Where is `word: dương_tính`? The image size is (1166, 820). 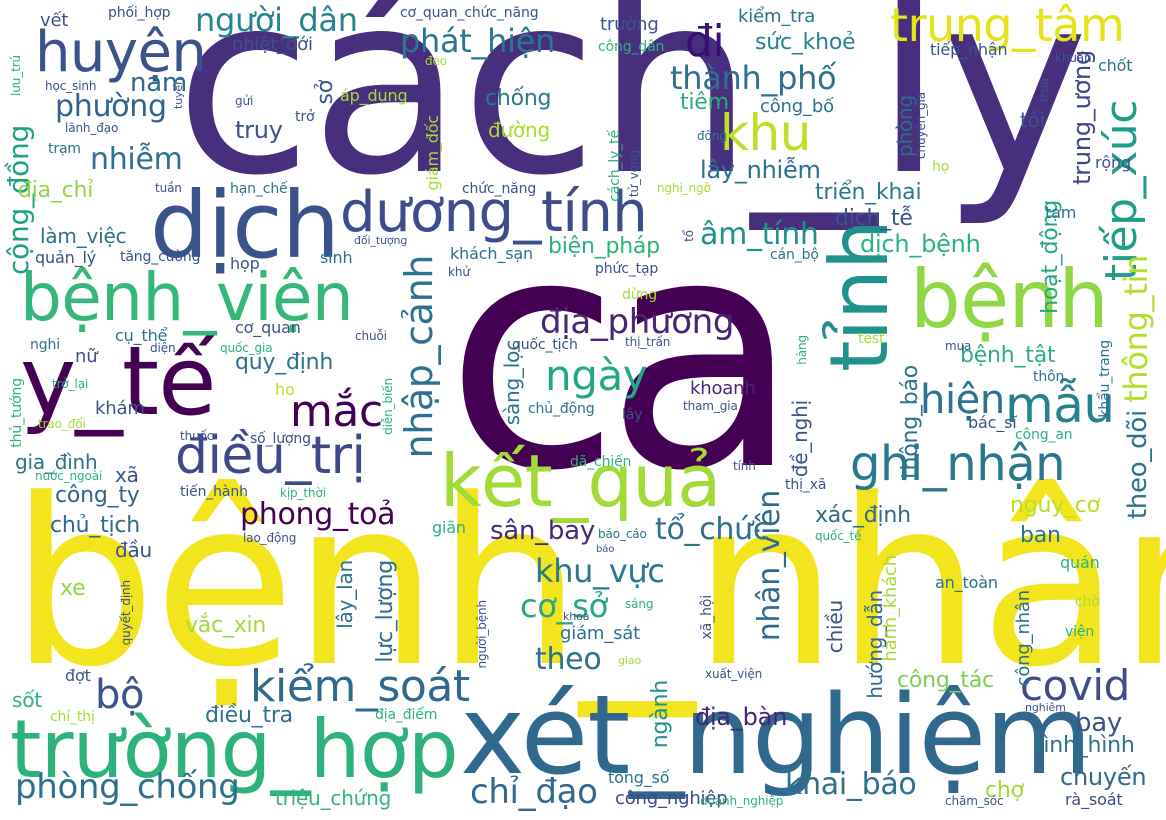 word: dương_tính is located at coordinates (494, 212).